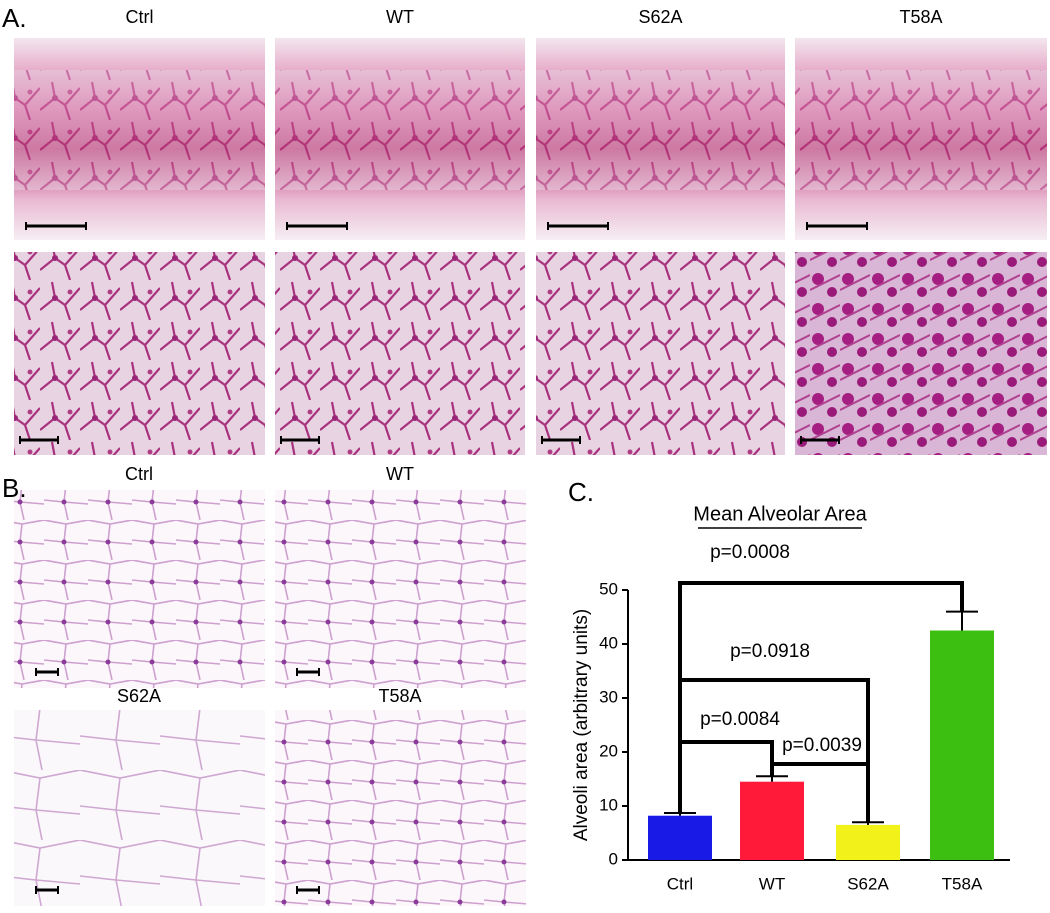  Describe the element at coordinates (608, 750) in the screenshot. I see `y-tick-label: 20` at that location.